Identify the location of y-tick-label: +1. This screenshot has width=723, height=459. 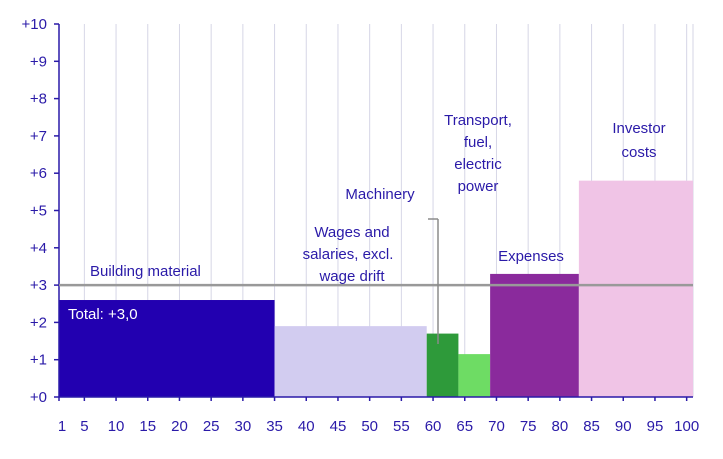
(38, 360).